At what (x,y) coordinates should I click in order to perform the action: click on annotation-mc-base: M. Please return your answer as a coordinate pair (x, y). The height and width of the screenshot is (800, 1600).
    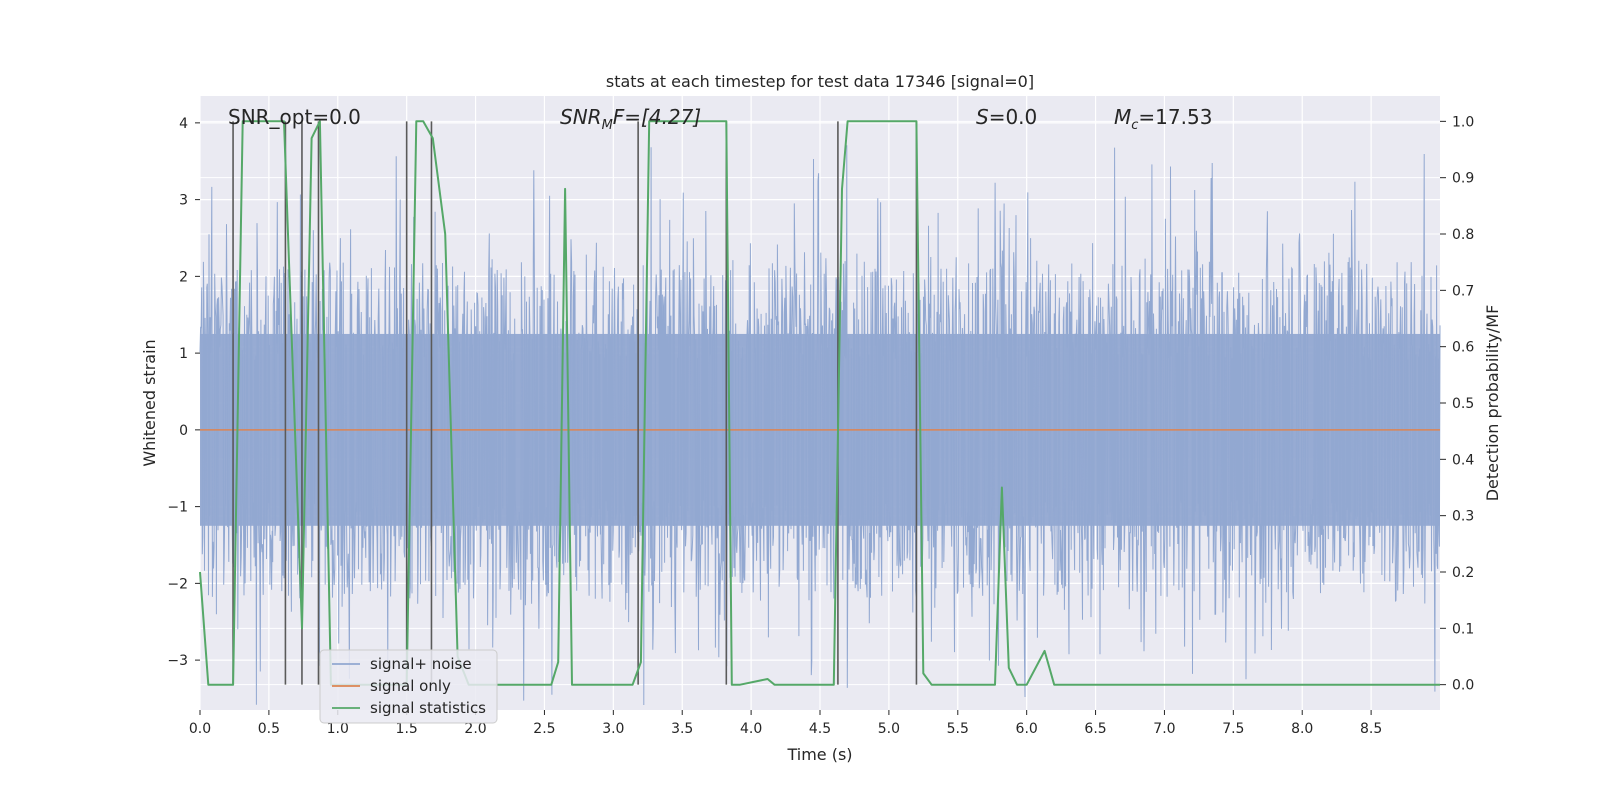
    Looking at the image, I should click on (1122, 117).